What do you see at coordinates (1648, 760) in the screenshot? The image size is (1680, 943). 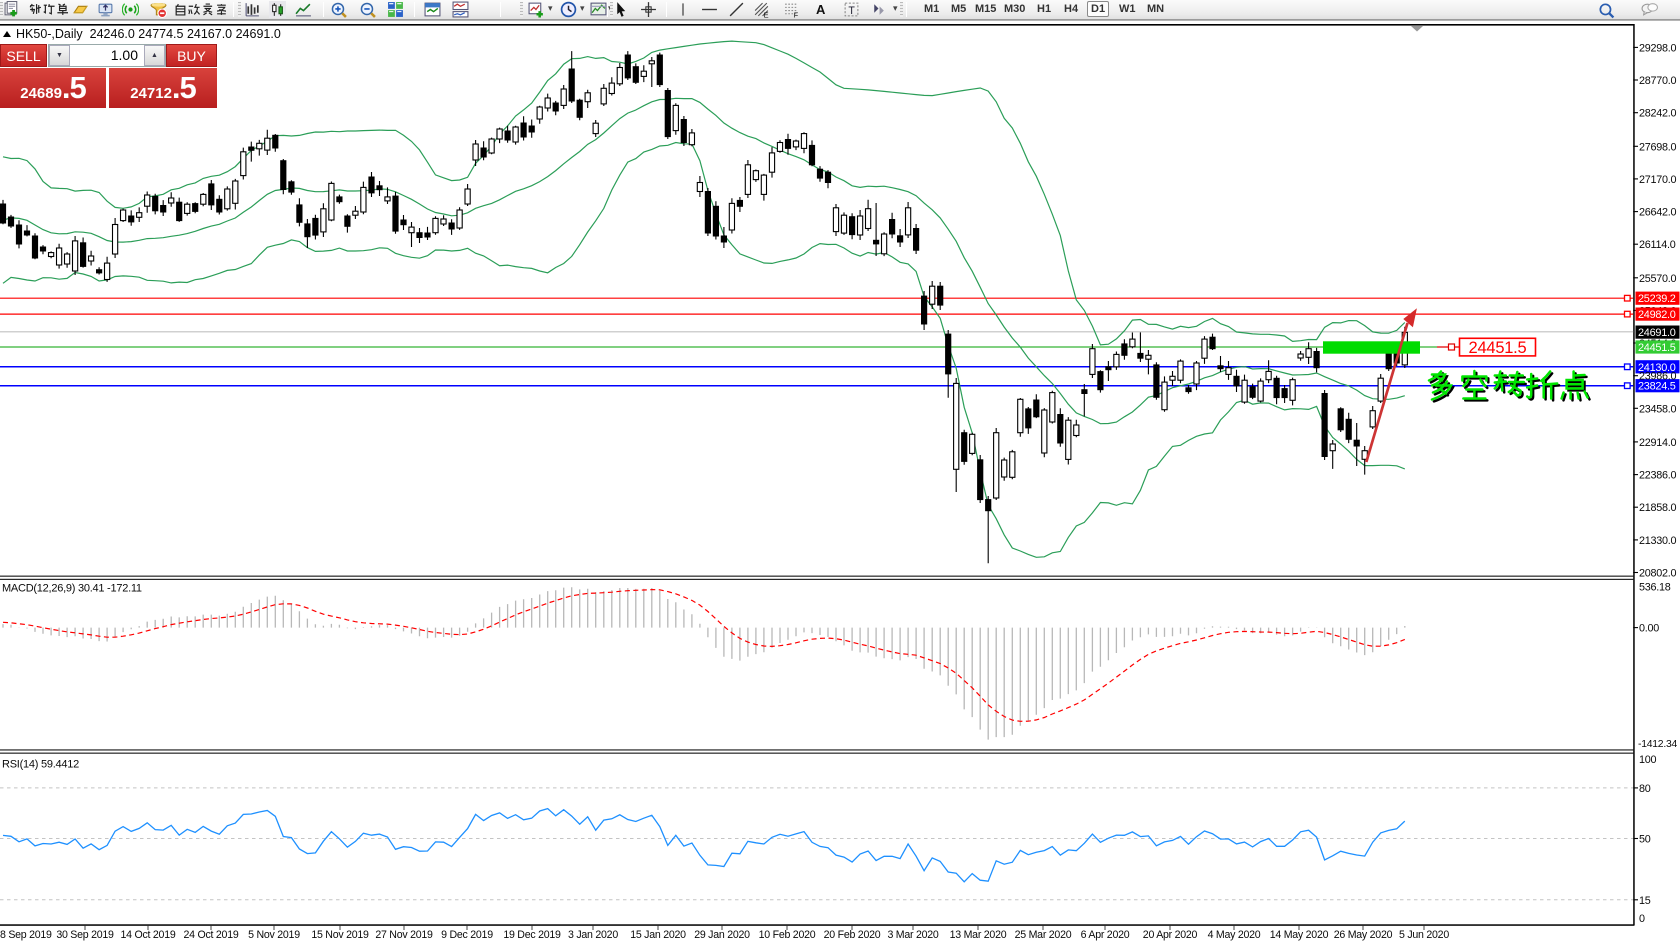 I see `svg-text: 100` at bounding box center [1648, 760].